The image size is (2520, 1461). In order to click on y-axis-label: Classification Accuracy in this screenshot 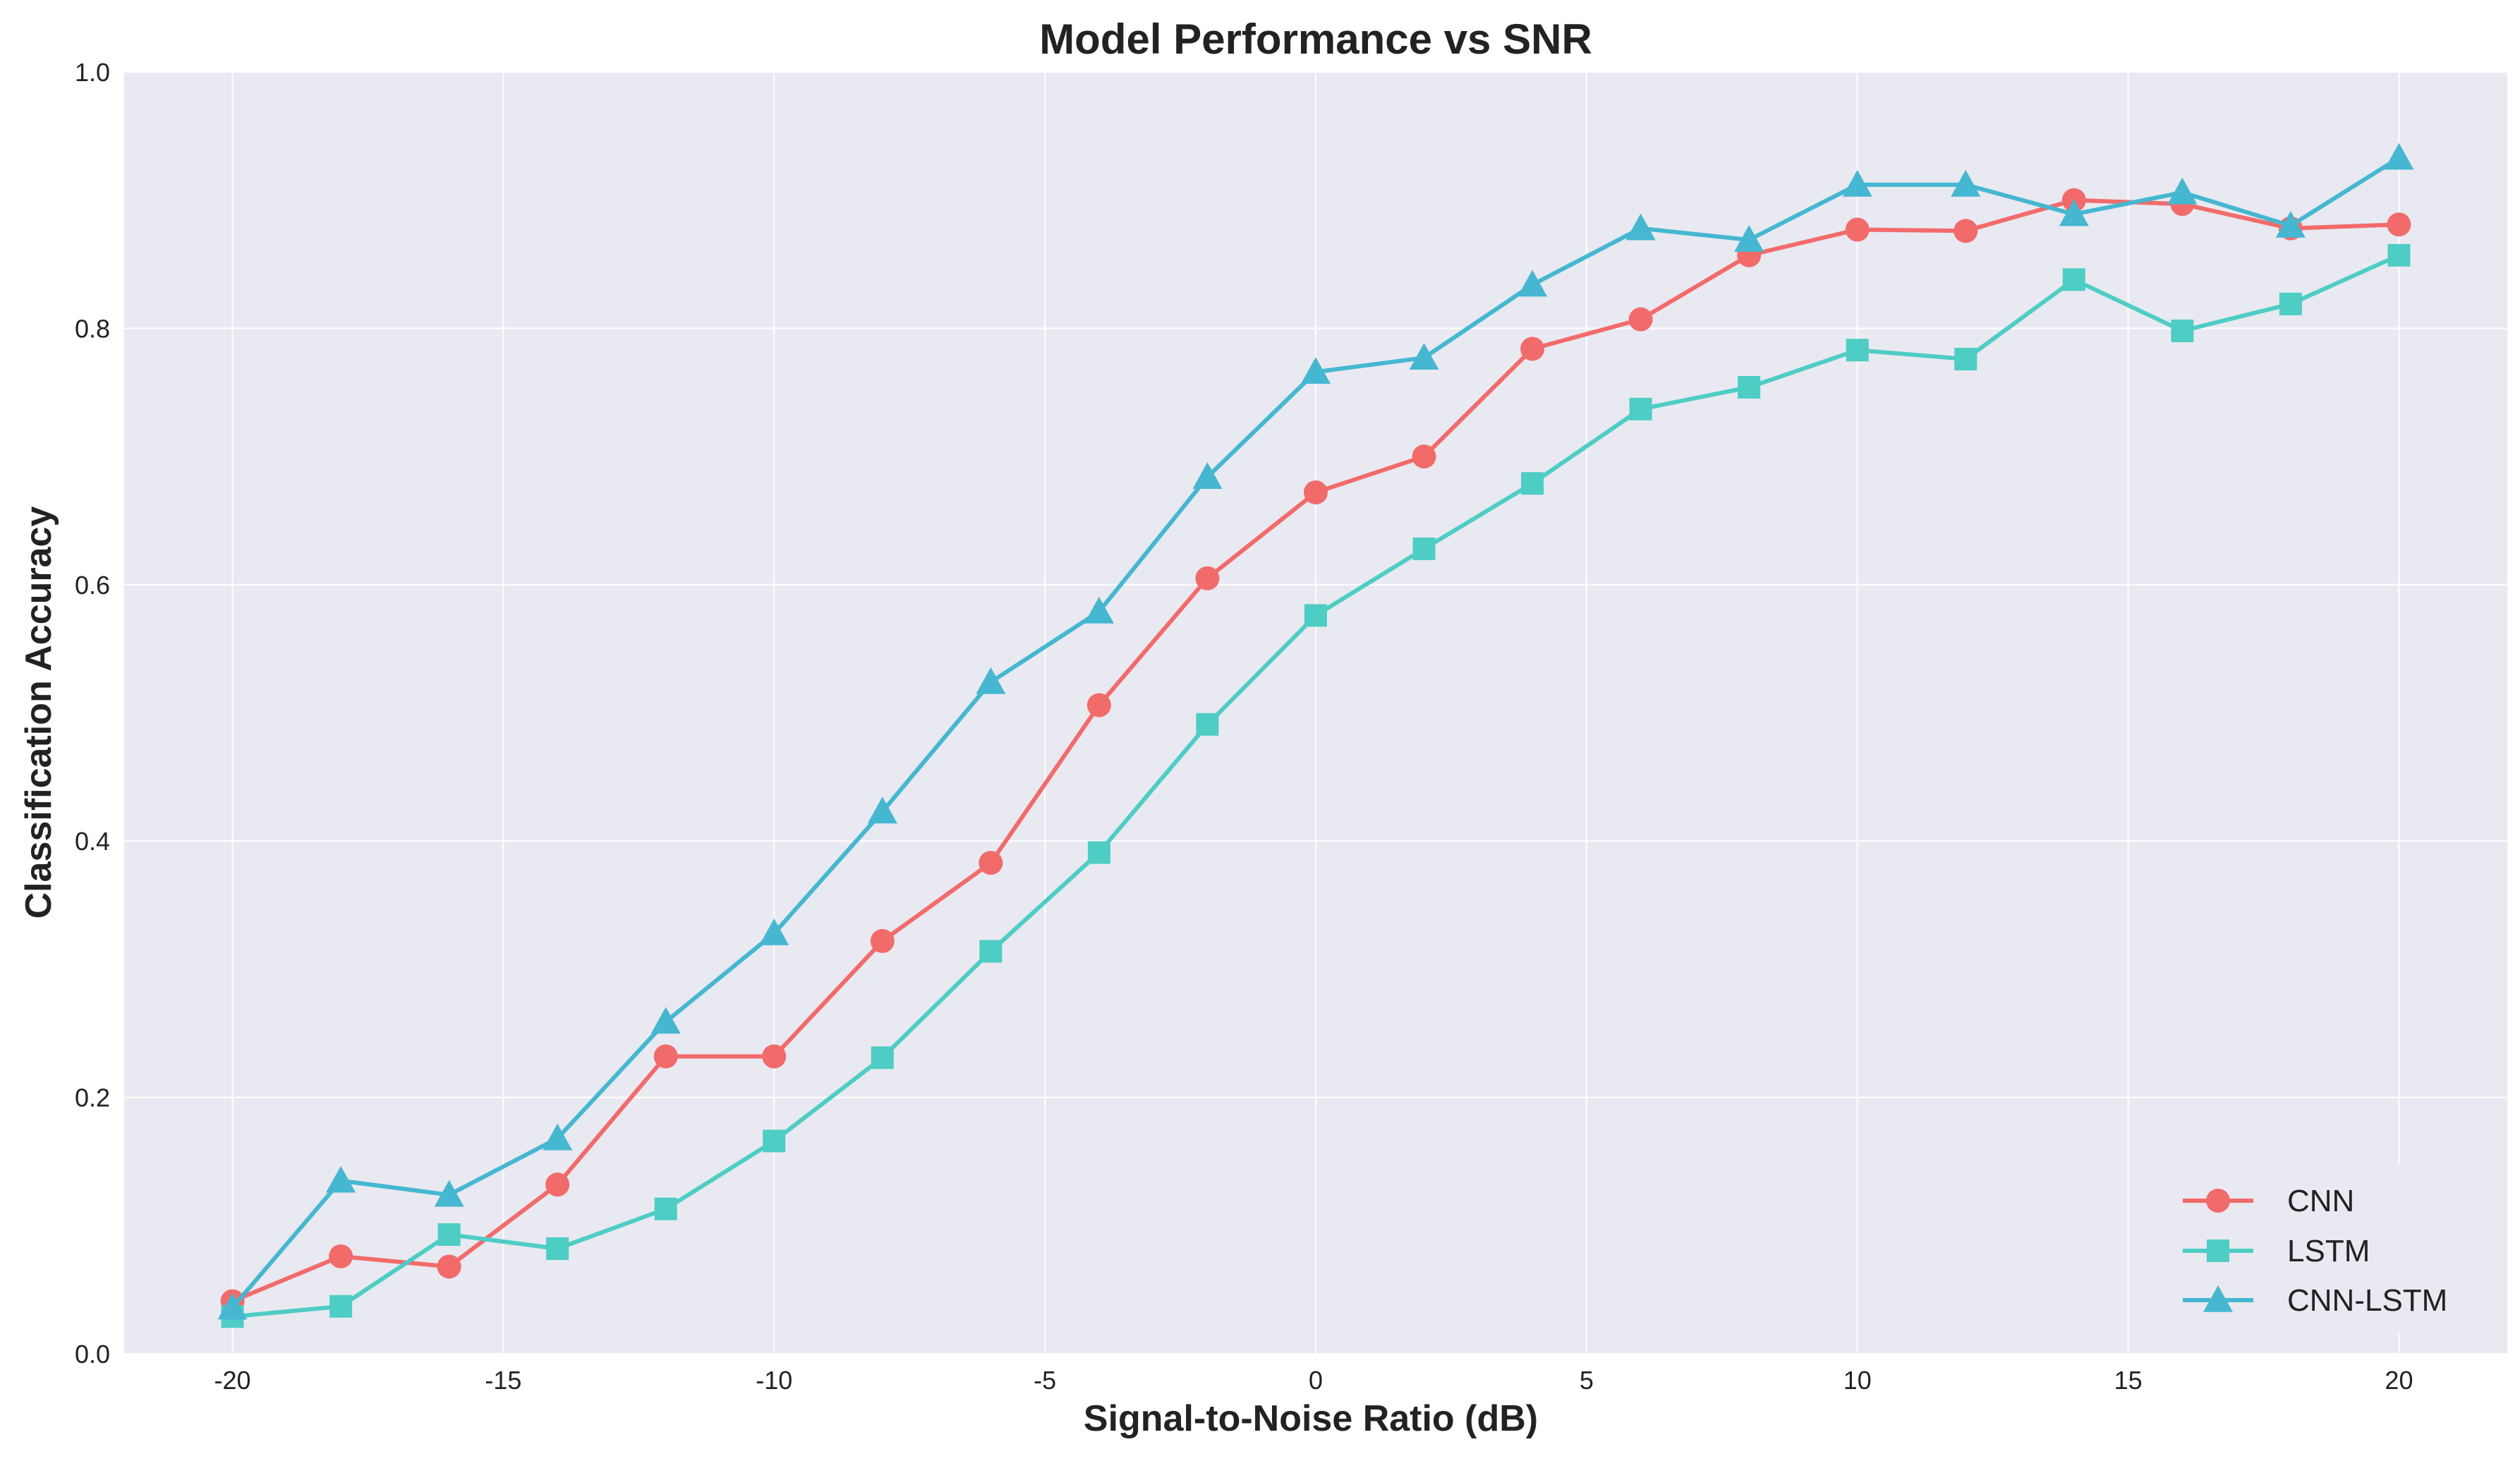, I will do `click(38, 713)`.